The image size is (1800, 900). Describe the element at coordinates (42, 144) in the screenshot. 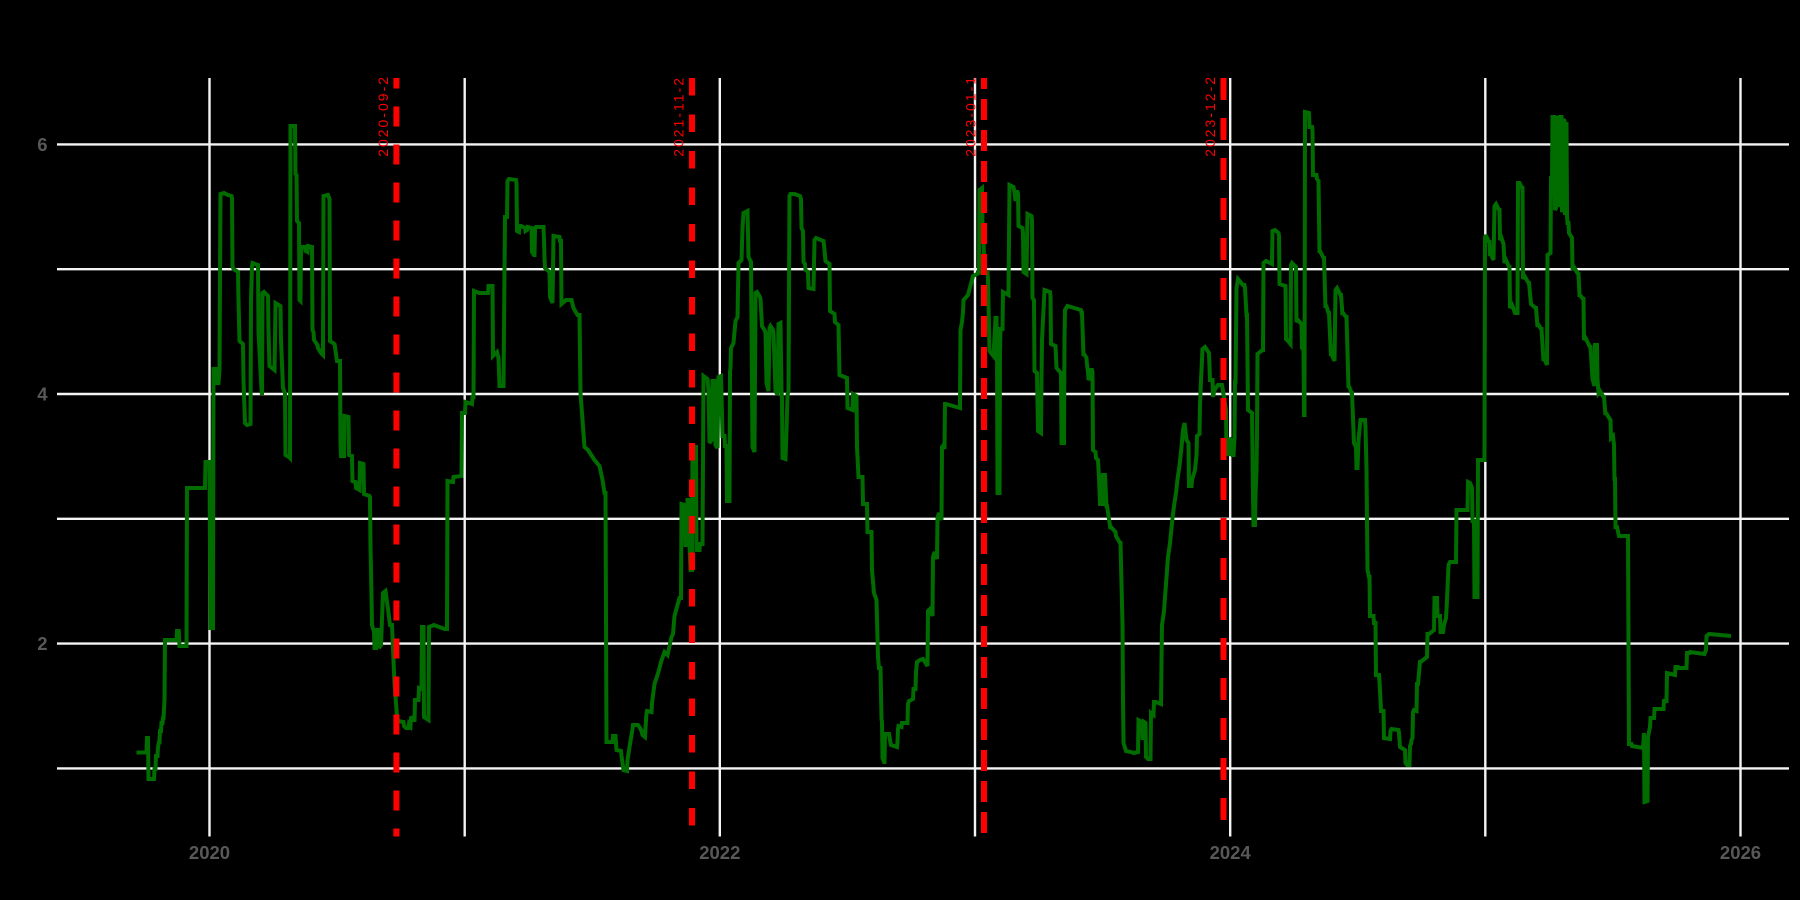

I see `svg-text: 6` at that location.